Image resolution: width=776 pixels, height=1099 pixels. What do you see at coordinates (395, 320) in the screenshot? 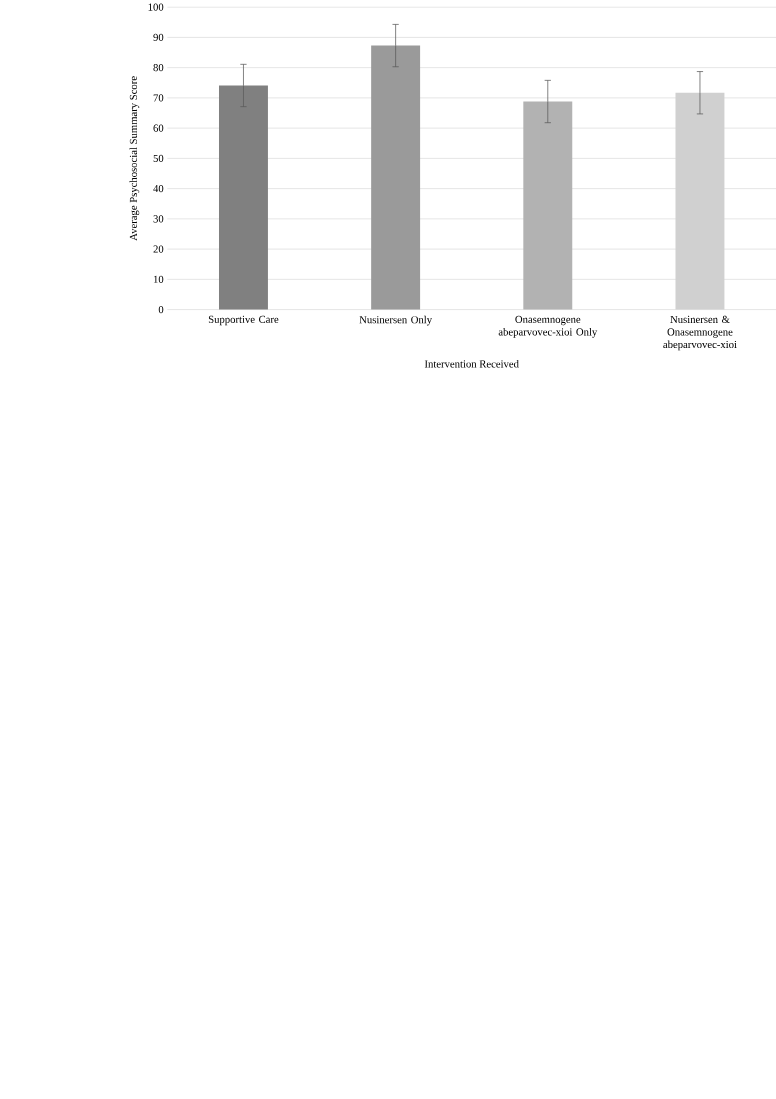
I see `x-tick-label: Nusinersen Only` at bounding box center [395, 320].